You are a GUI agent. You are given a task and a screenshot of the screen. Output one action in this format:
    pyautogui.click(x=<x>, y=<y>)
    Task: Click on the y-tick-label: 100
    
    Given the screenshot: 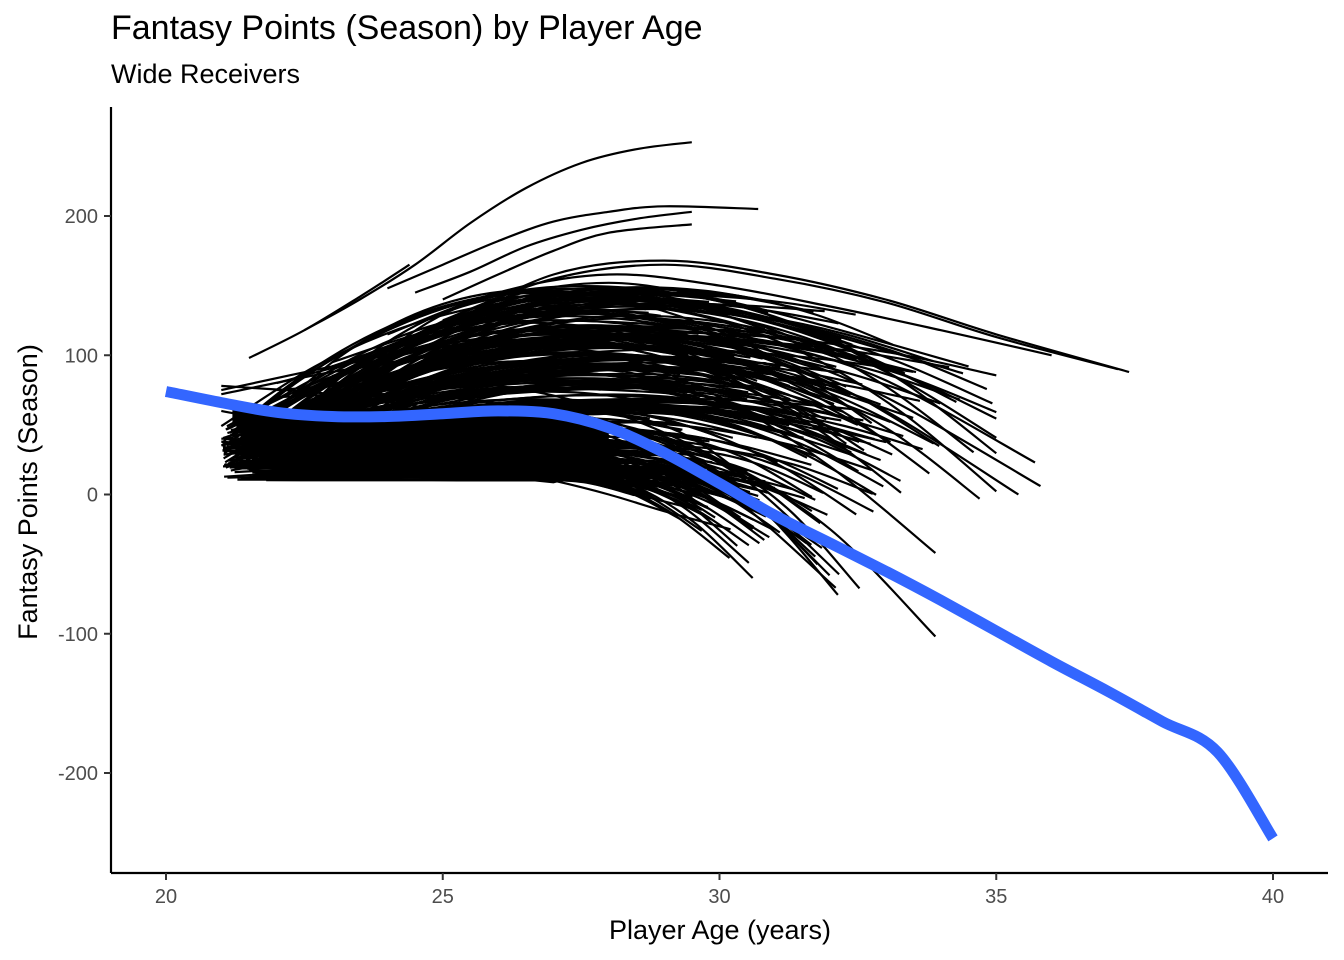 What is the action you would take?
    pyautogui.click(x=81, y=356)
    